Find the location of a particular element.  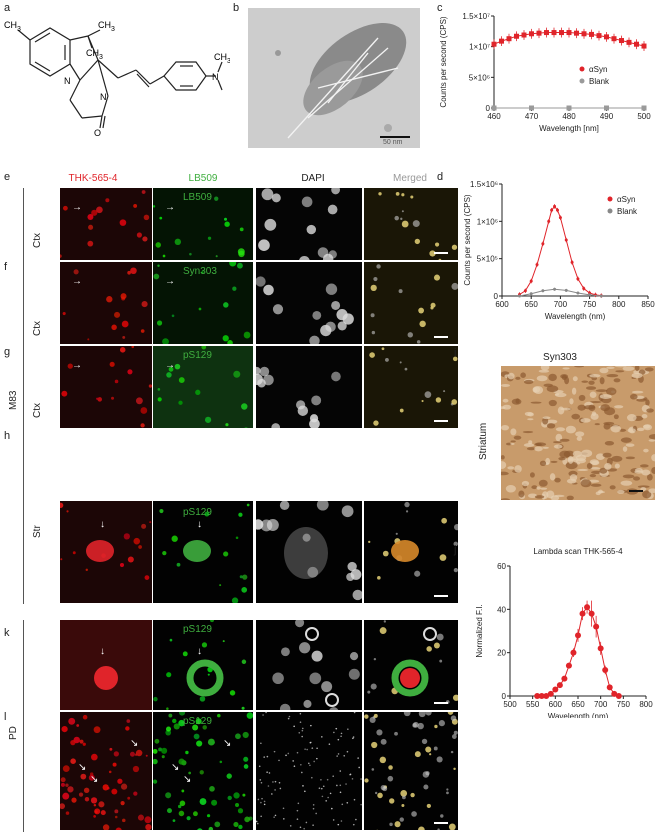

green-label-h: pS129 is located at coordinates (197, 512).